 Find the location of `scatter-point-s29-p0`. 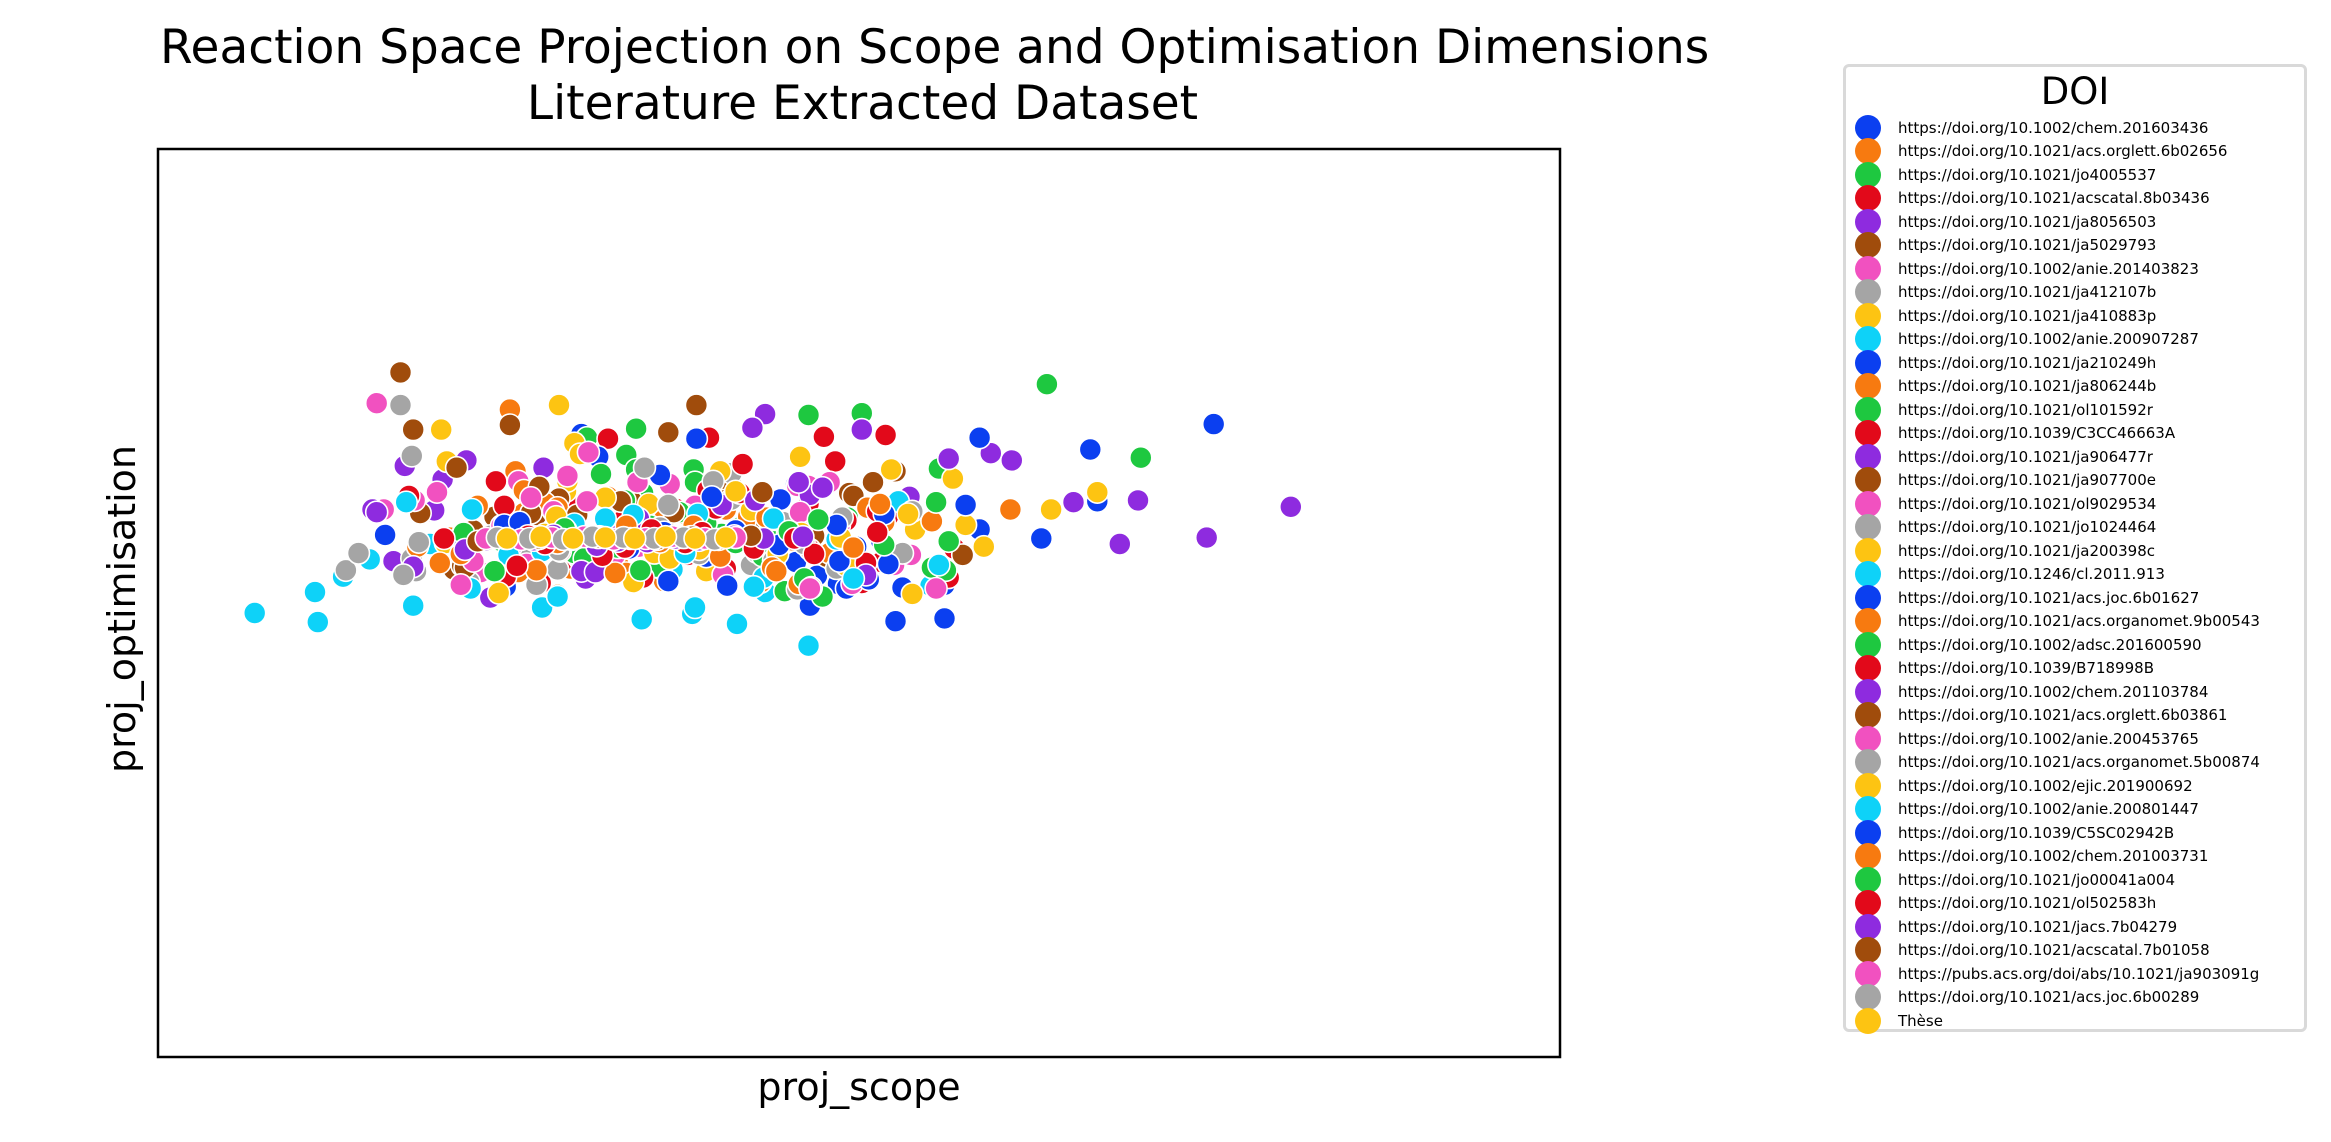

scatter-point-s29-p0 is located at coordinates (406, 502).